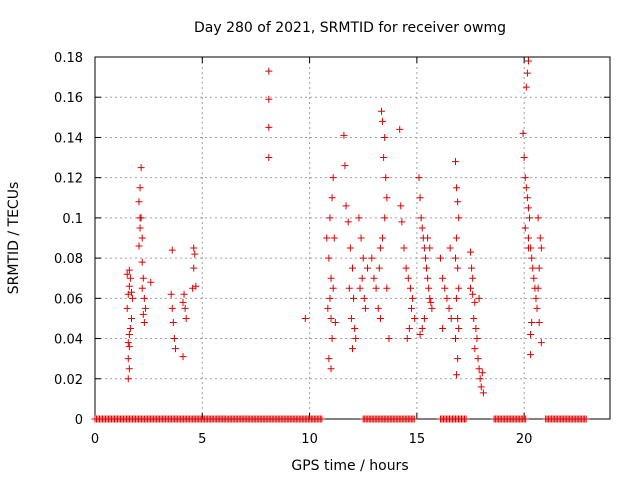 The width and height of the screenshot is (640, 480). I want to click on zero-data-point, so click(586, 419).